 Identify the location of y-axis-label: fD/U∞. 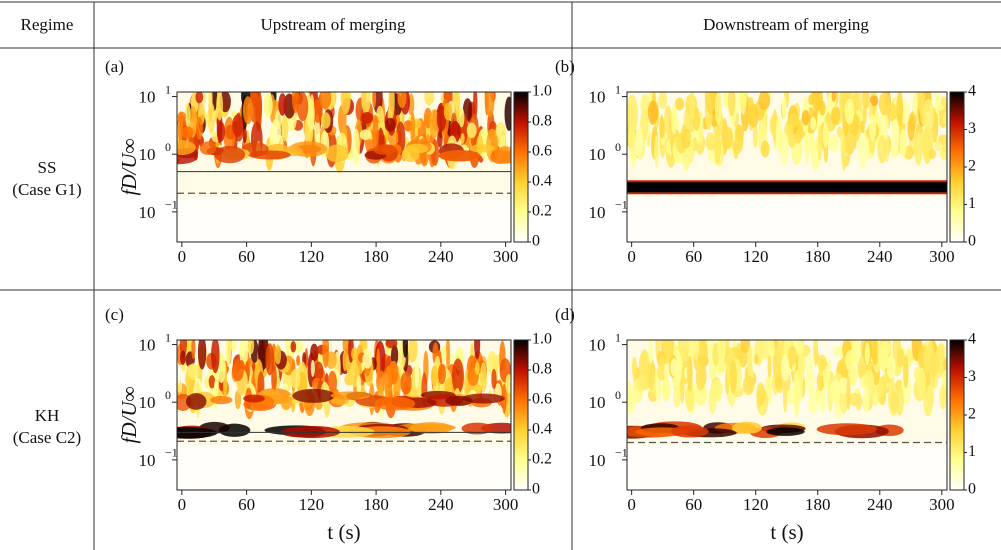
(129, 166).